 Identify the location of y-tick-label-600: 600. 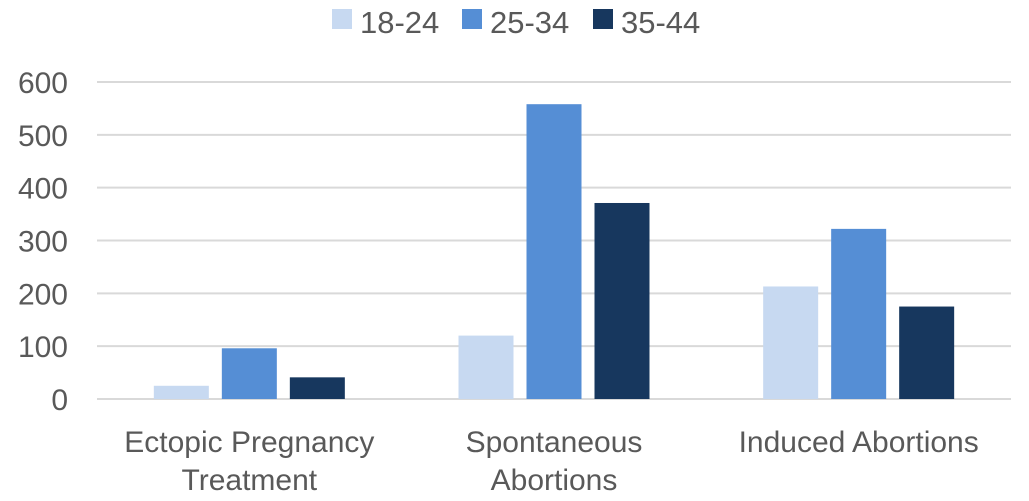
(43, 83).